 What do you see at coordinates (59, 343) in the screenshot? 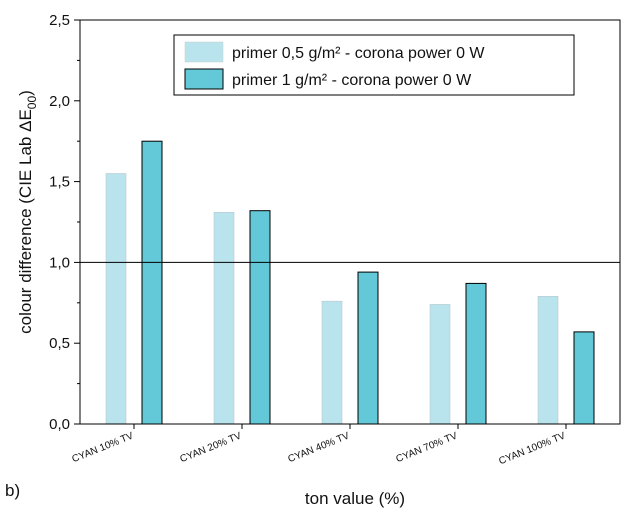
I see `y-tick-label: 0,5` at bounding box center [59, 343].